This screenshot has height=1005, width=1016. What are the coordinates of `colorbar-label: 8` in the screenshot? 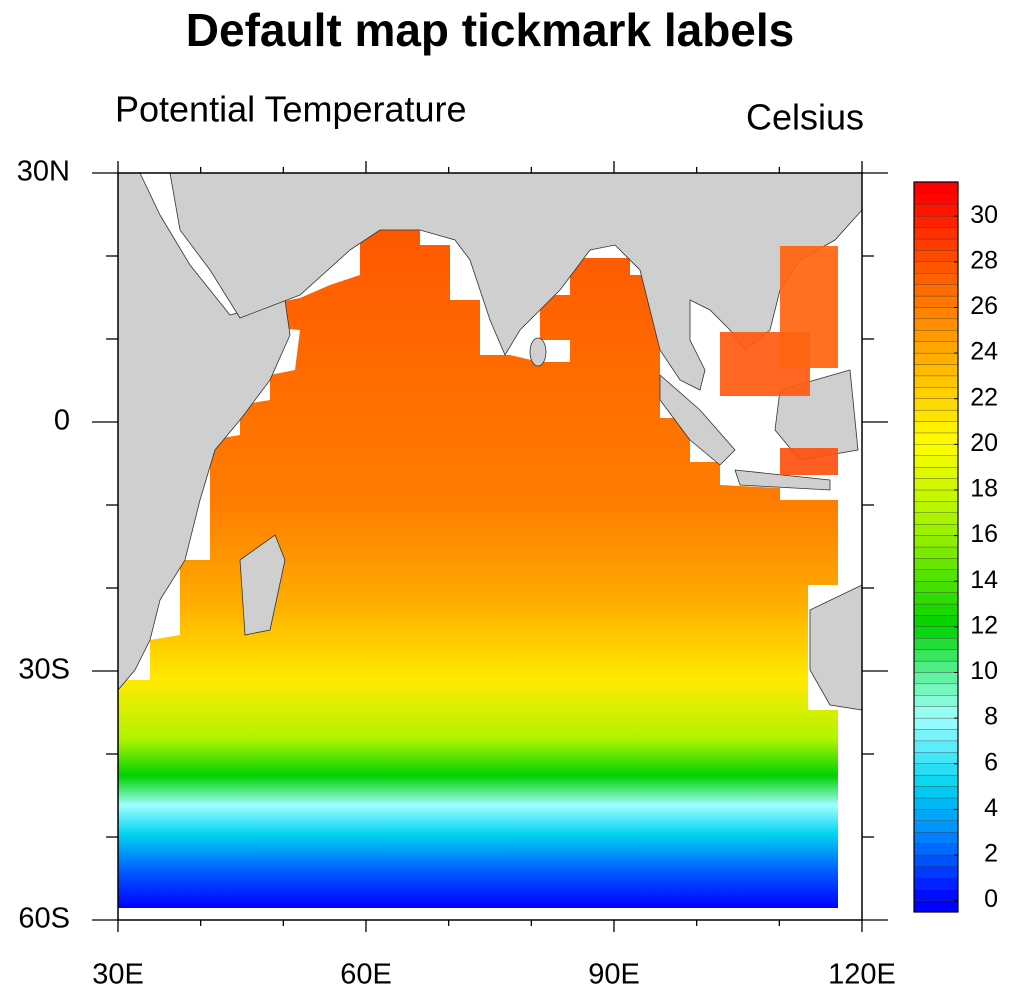 It's located at (991, 717).